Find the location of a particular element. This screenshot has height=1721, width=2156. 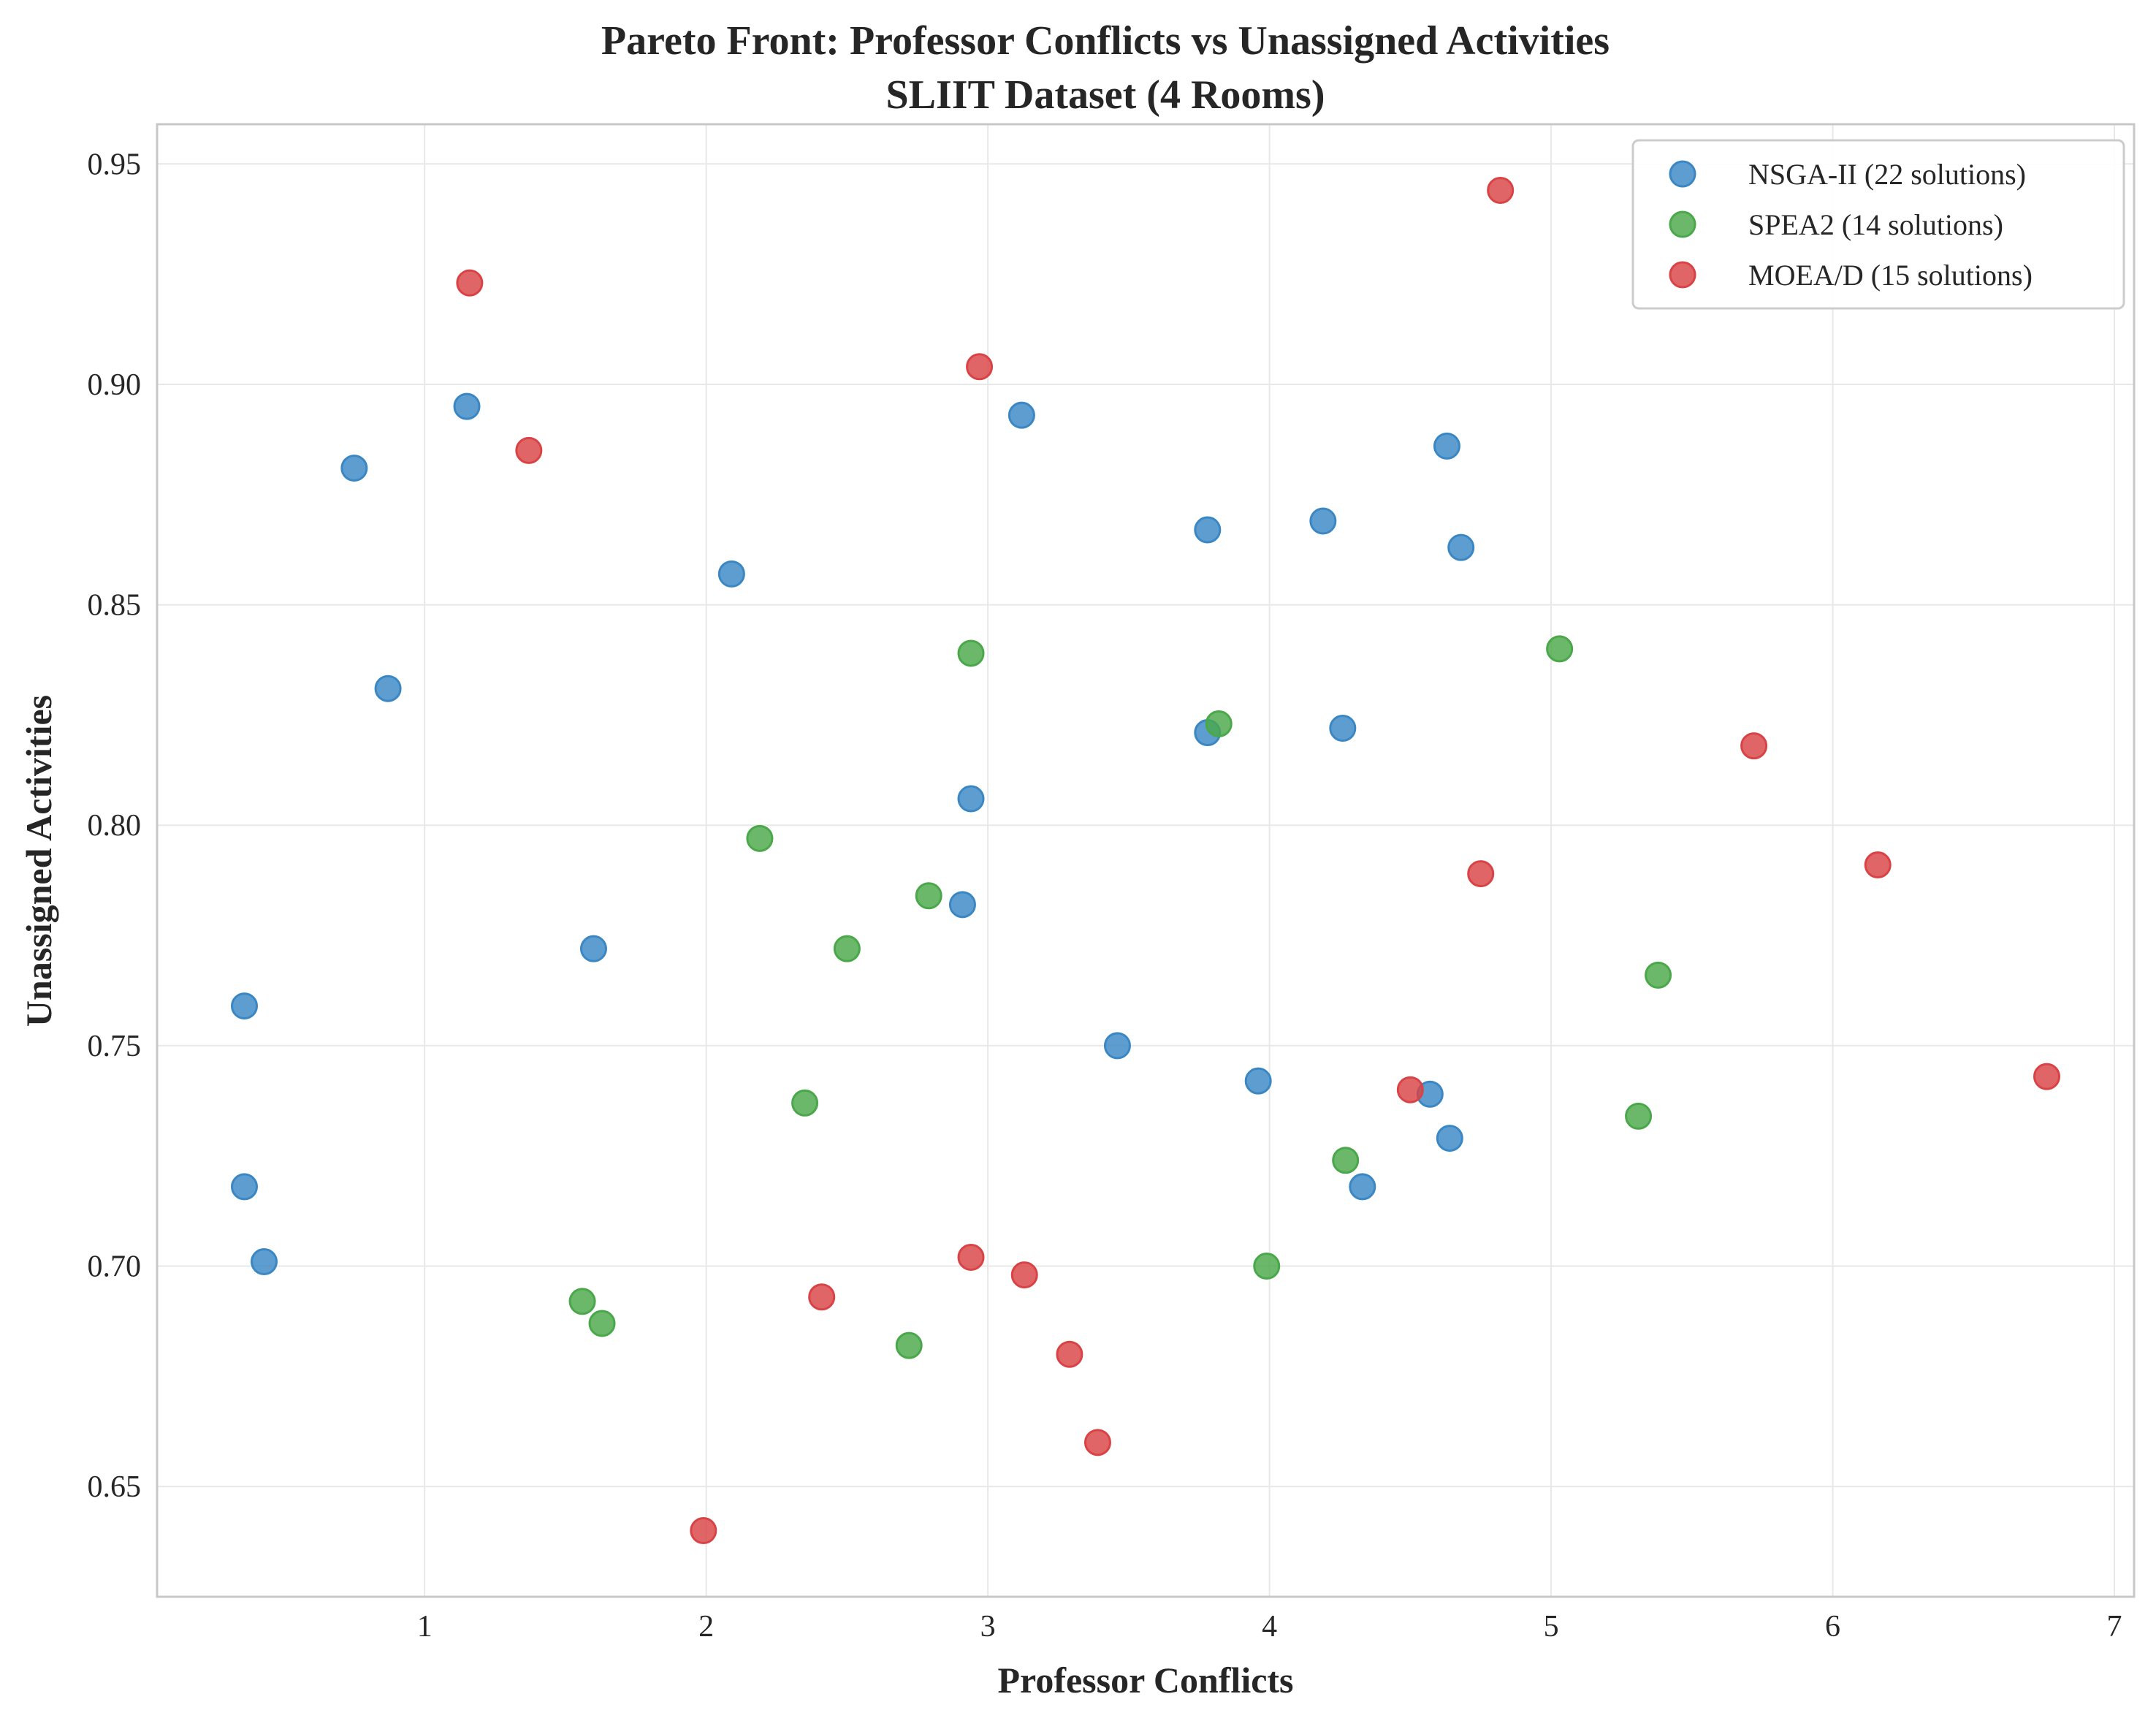

y-tick-label: 0.95 is located at coordinates (115, 164).